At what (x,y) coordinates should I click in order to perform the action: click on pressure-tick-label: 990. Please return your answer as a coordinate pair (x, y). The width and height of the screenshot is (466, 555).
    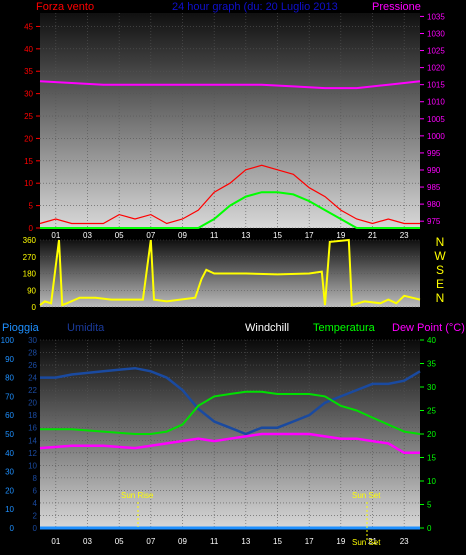
    Looking at the image, I should click on (434, 170).